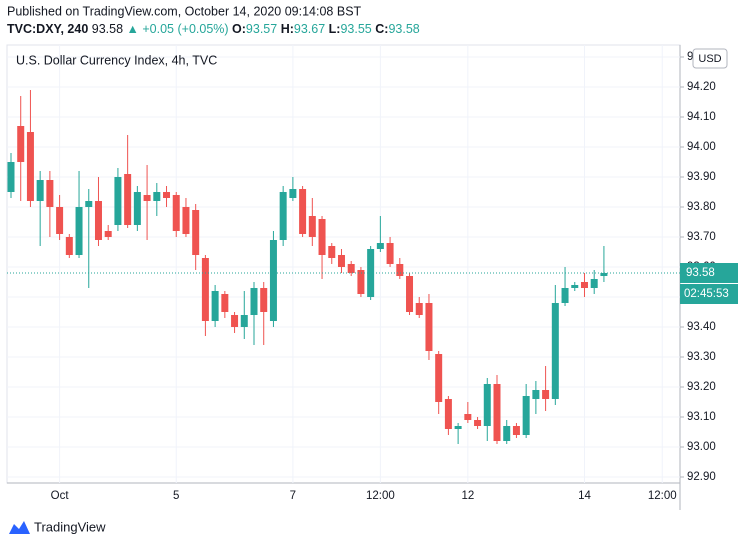 The width and height of the screenshot is (749, 547). What do you see at coordinates (700, 273) in the screenshot?
I see `last-price-label: 93.58` at bounding box center [700, 273].